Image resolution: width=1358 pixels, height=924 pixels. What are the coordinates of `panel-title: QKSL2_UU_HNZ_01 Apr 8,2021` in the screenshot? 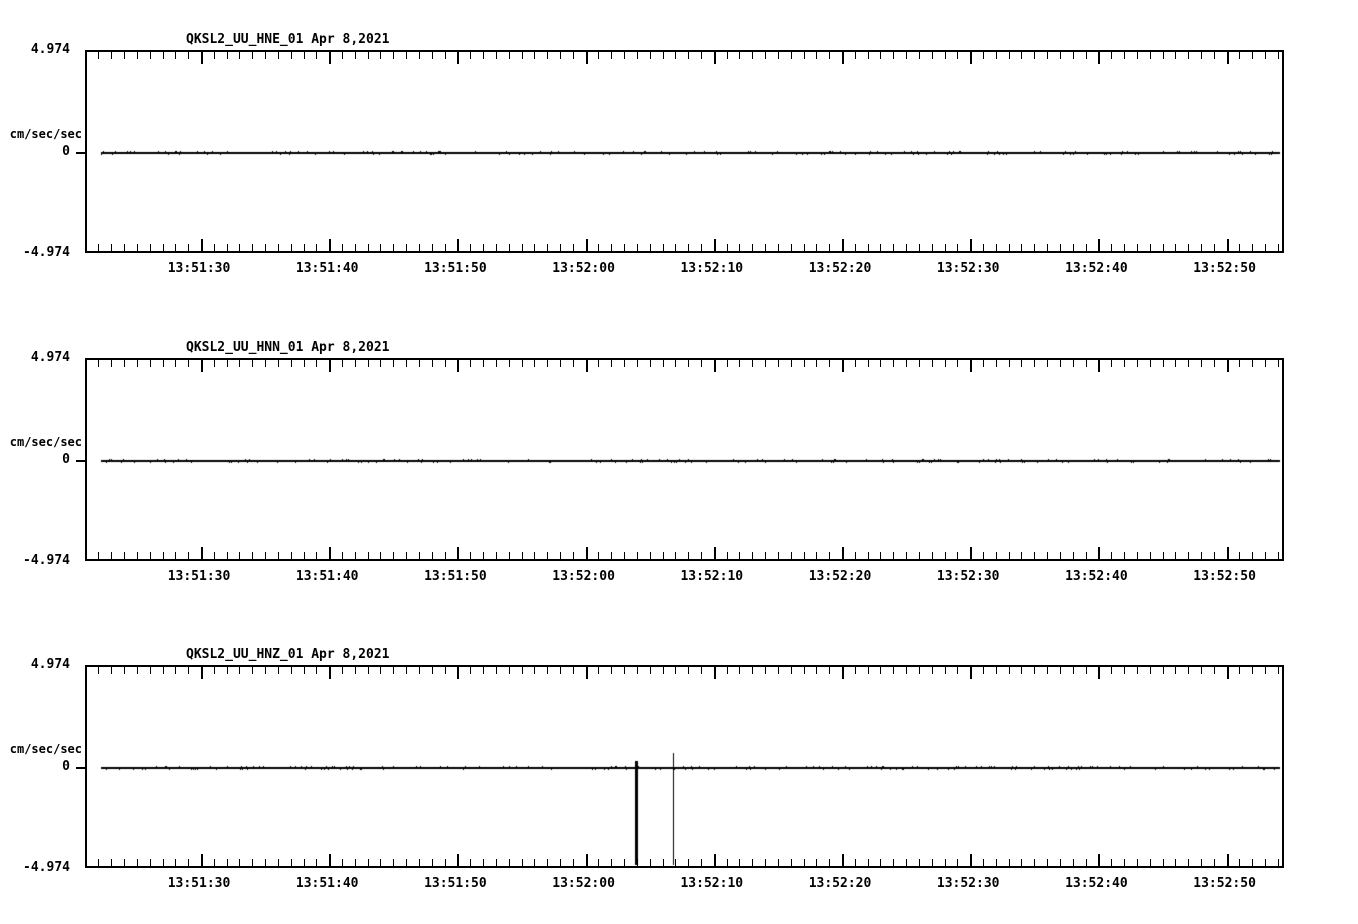 It's located at (288, 654).